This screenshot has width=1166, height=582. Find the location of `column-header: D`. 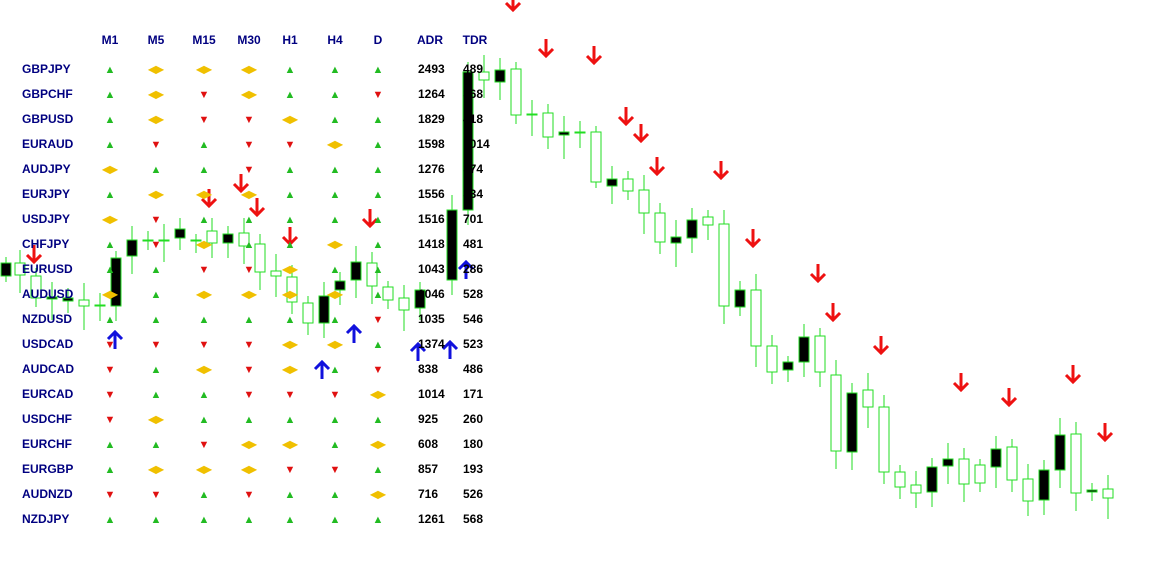

column-header: D is located at coordinates (378, 40).